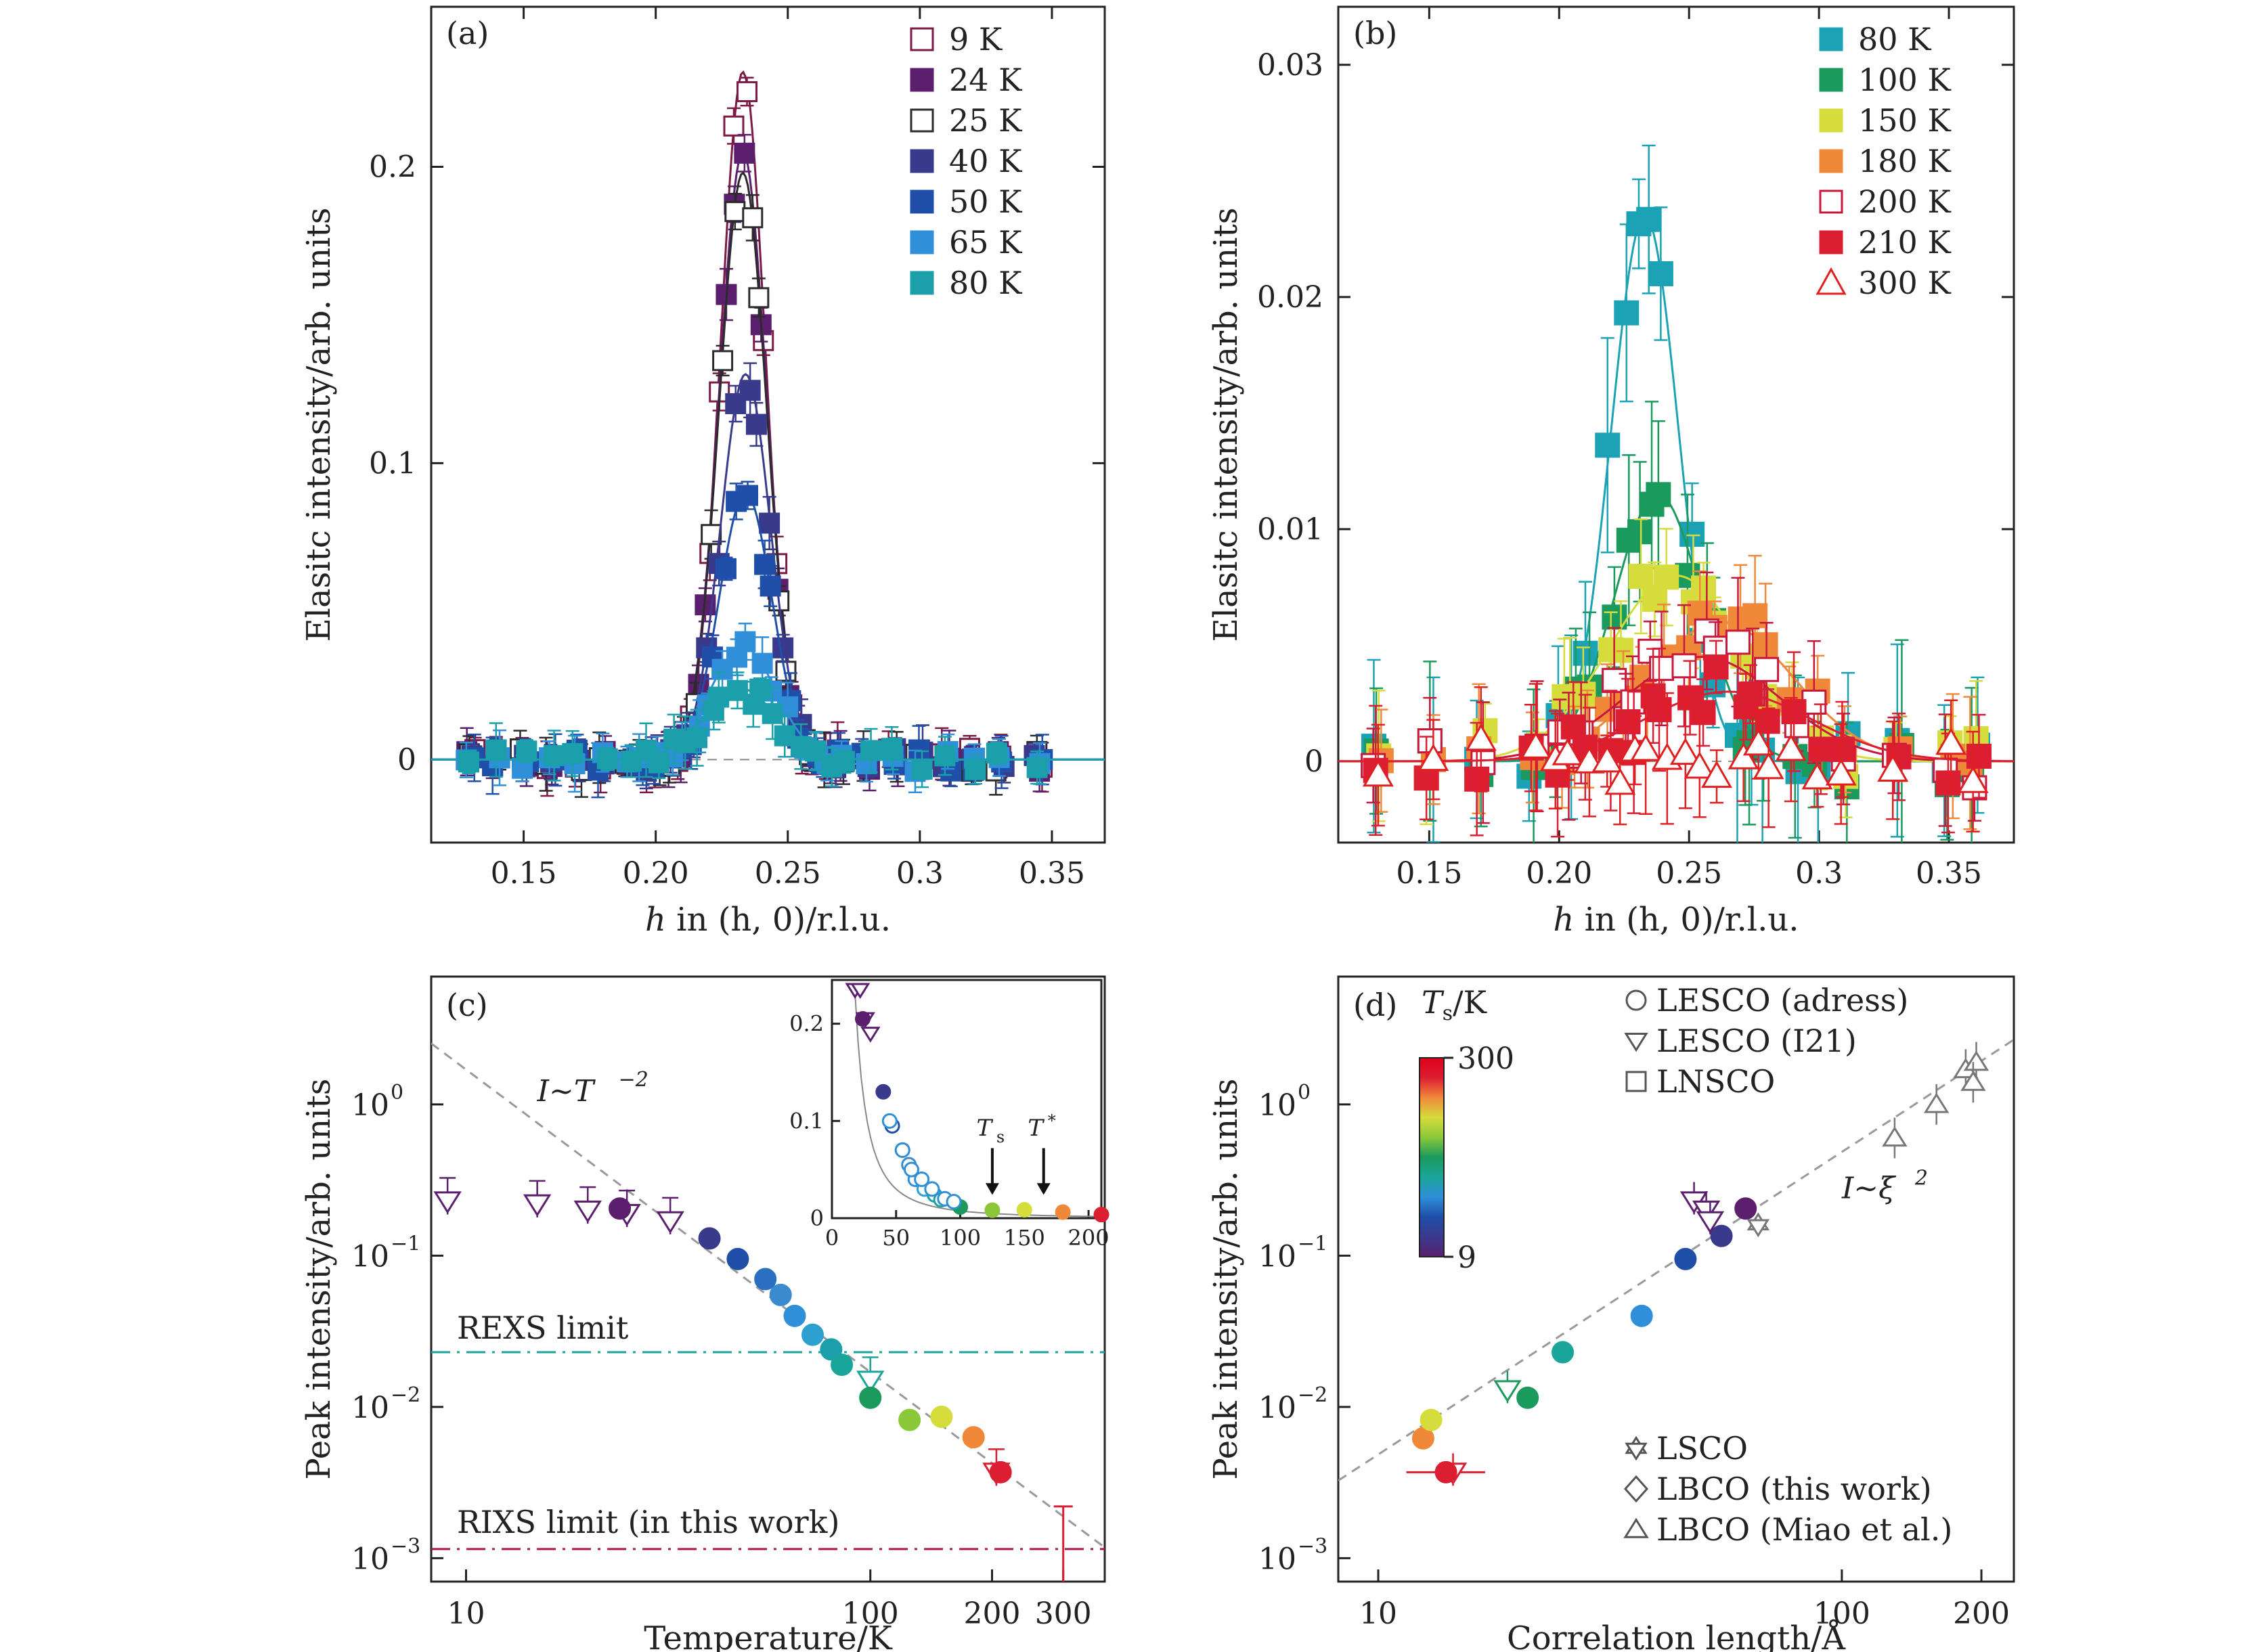 The height and width of the screenshot is (1652, 2265). What do you see at coordinates (1841, 1614) in the screenshot?
I see `x-tick-label: 100` at bounding box center [1841, 1614].